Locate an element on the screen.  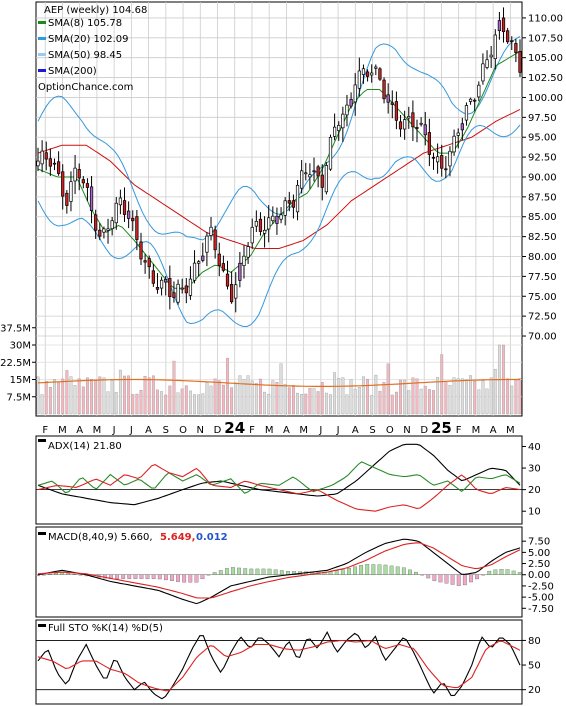
price-tick-label: 70.00 is located at coordinates (542, 337).